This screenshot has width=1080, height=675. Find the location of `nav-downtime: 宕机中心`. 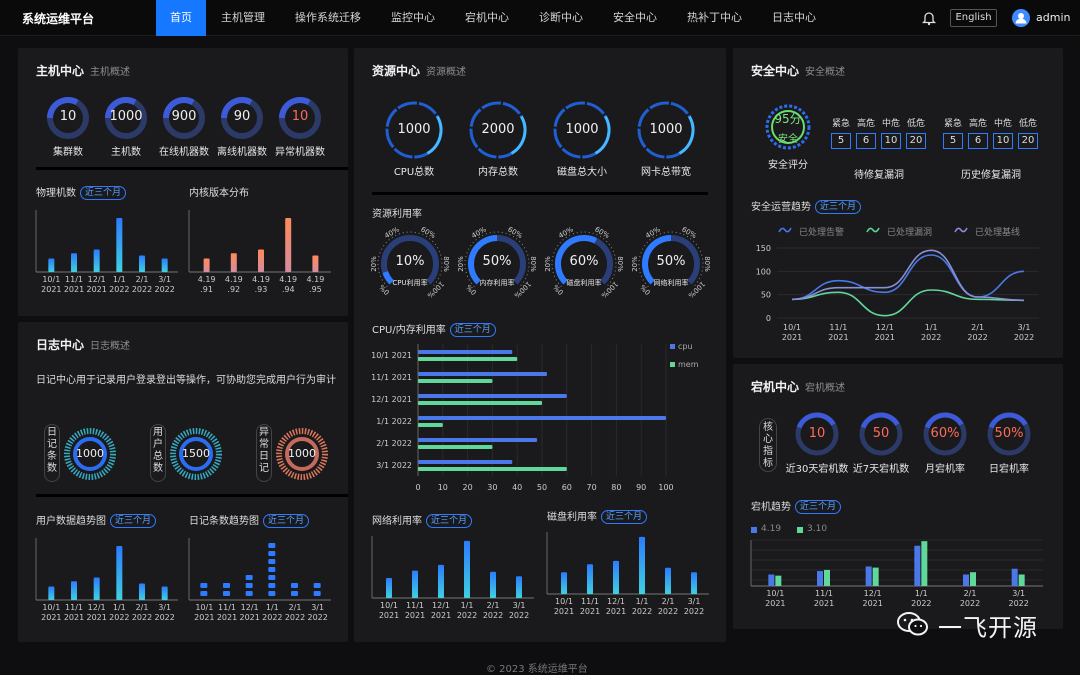

nav-downtime: 宕机中心 is located at coordinates (487, 17).